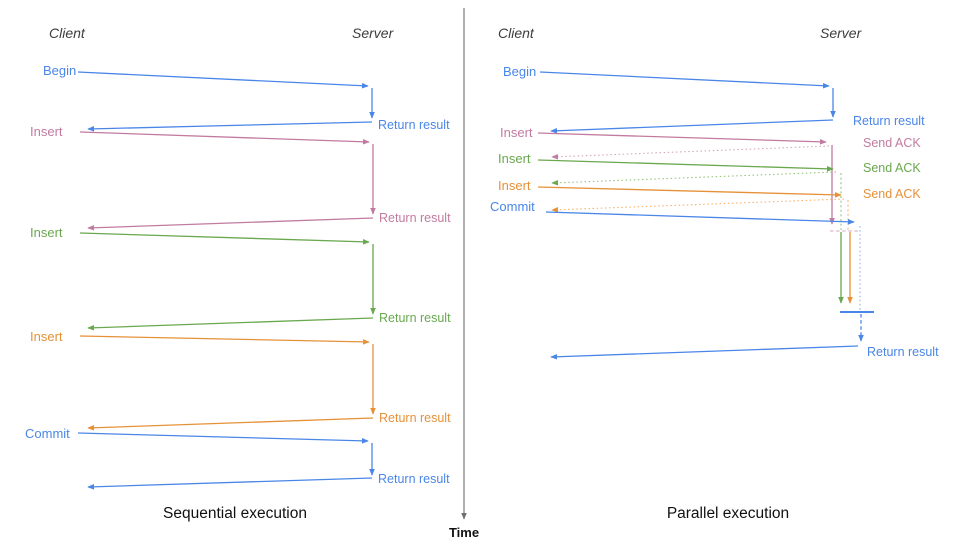  I want to click on left-begin-response-label: Return result, so click(414, 125).